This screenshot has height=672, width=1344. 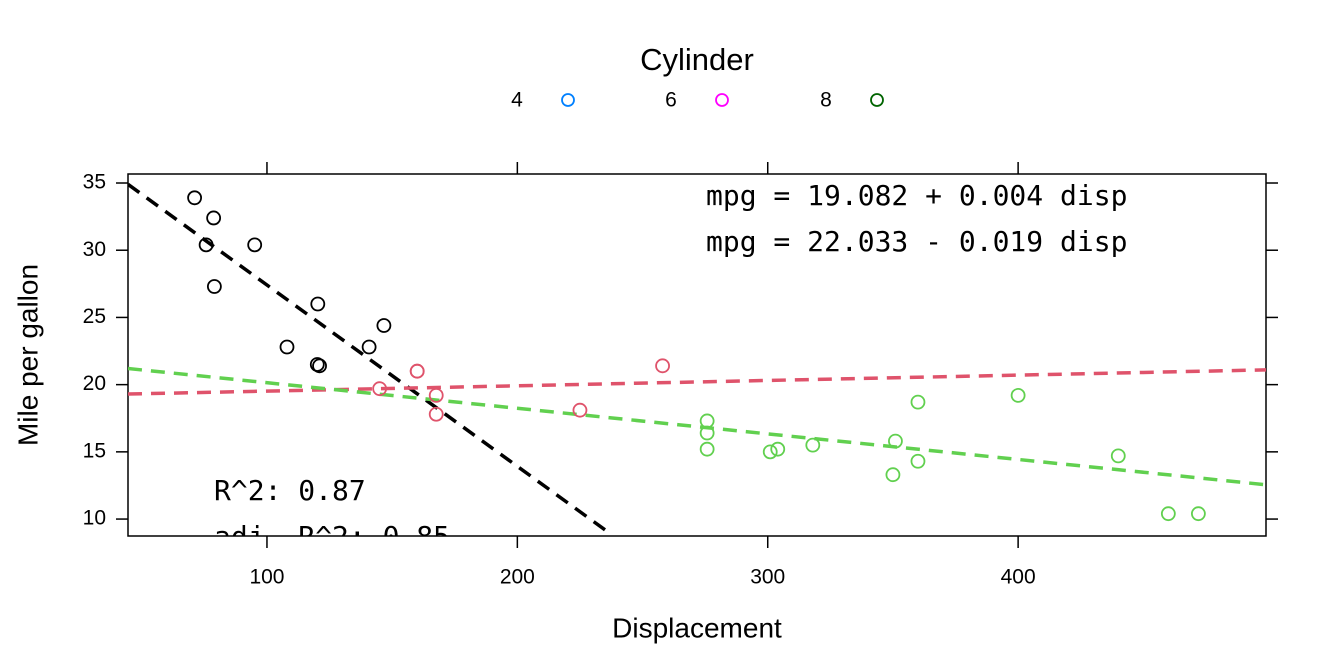 What do you see at coordinates (826, 100) in the screenshot?
I see `legend-label: 8` at bounding box center [826, 100].